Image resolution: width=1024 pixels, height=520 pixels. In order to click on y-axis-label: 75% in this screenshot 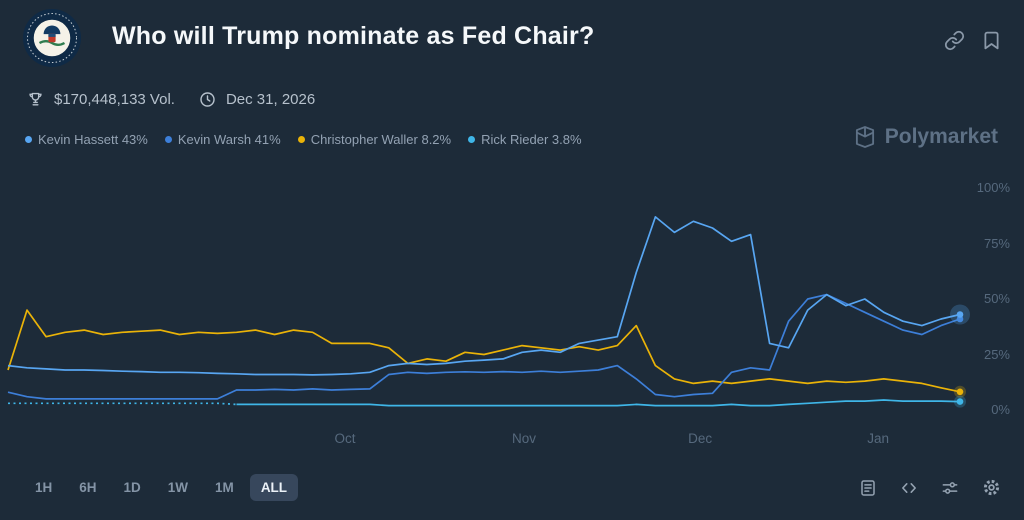, I will do `click(996, 243)`.